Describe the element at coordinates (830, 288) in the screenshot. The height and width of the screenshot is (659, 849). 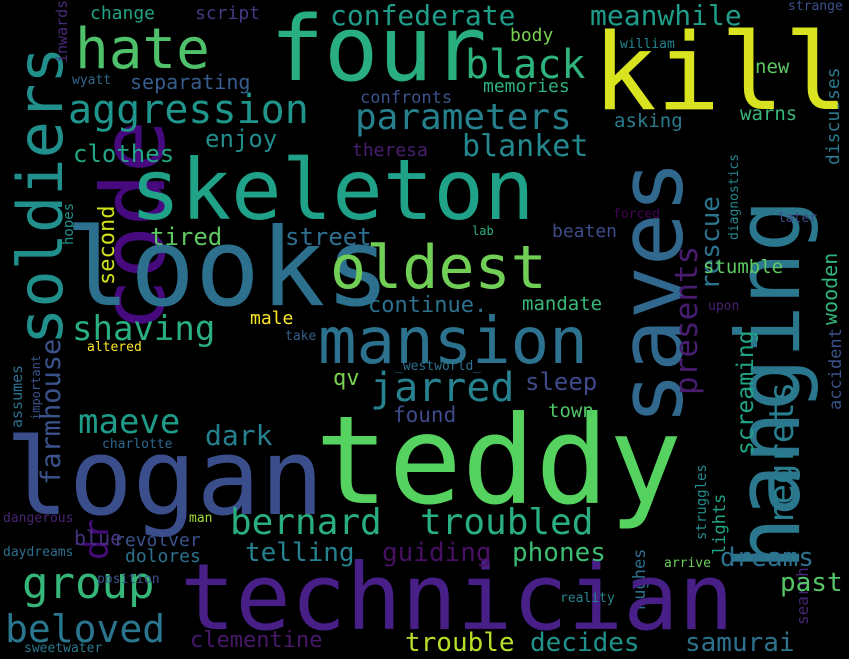
I see `word-wooden: wooden` at that location.